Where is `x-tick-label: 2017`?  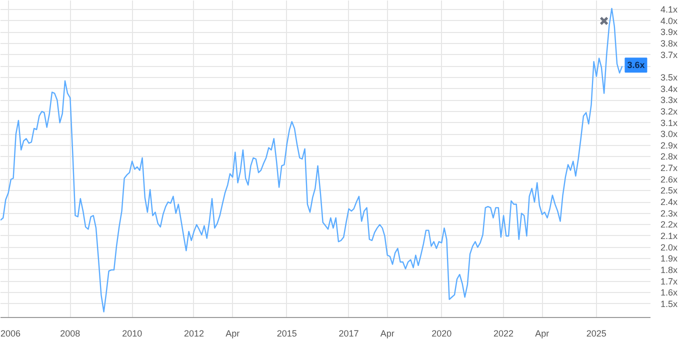
x-tick-label: 2017 is located at coordinates (348, 333).